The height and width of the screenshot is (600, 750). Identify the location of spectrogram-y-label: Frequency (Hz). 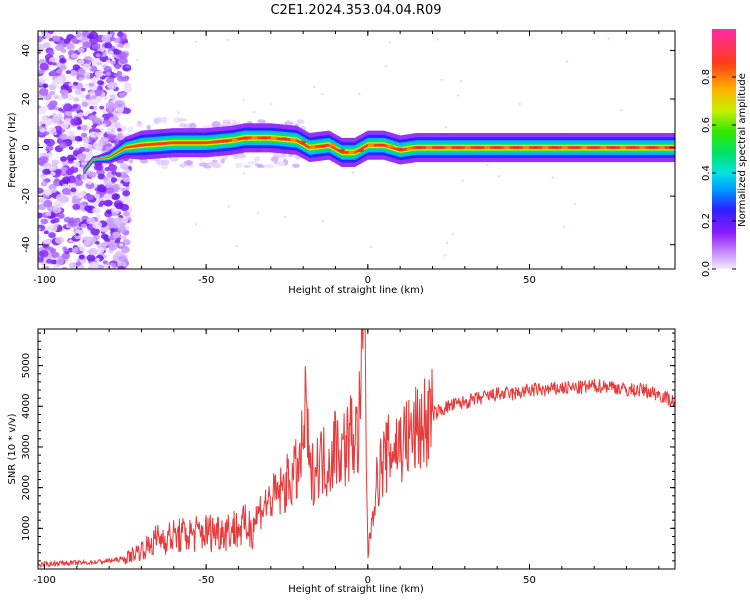
(12, 150).